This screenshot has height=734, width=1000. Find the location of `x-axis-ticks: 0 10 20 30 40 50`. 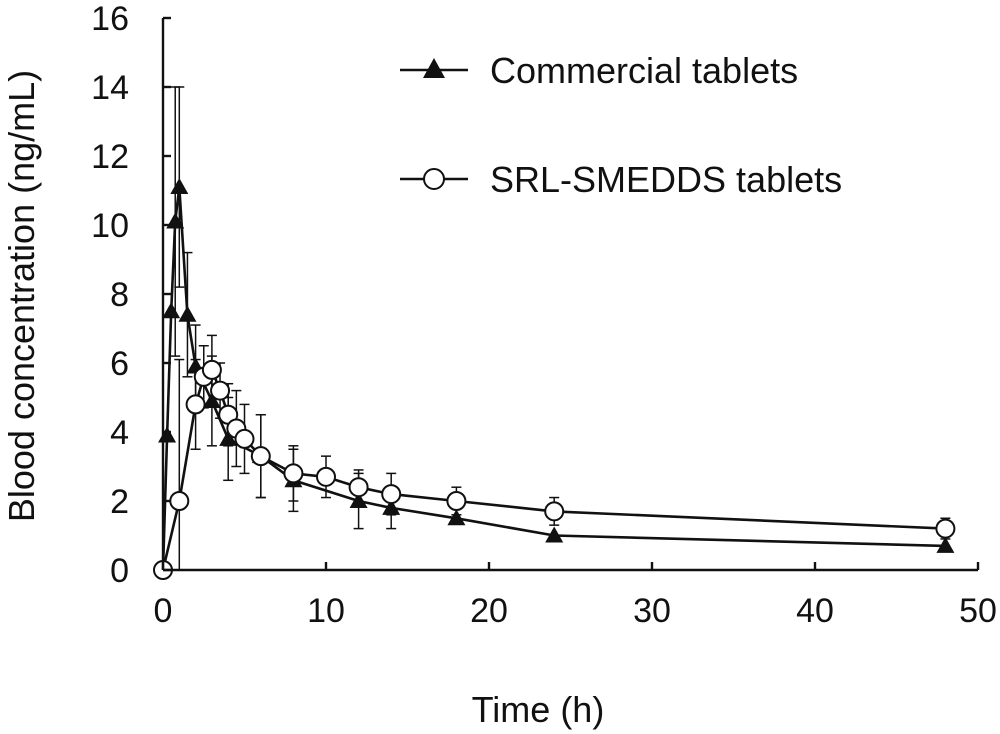

x-axis-ticks: 0 10 20 30 40 50 is located at coordinates (575, 596).